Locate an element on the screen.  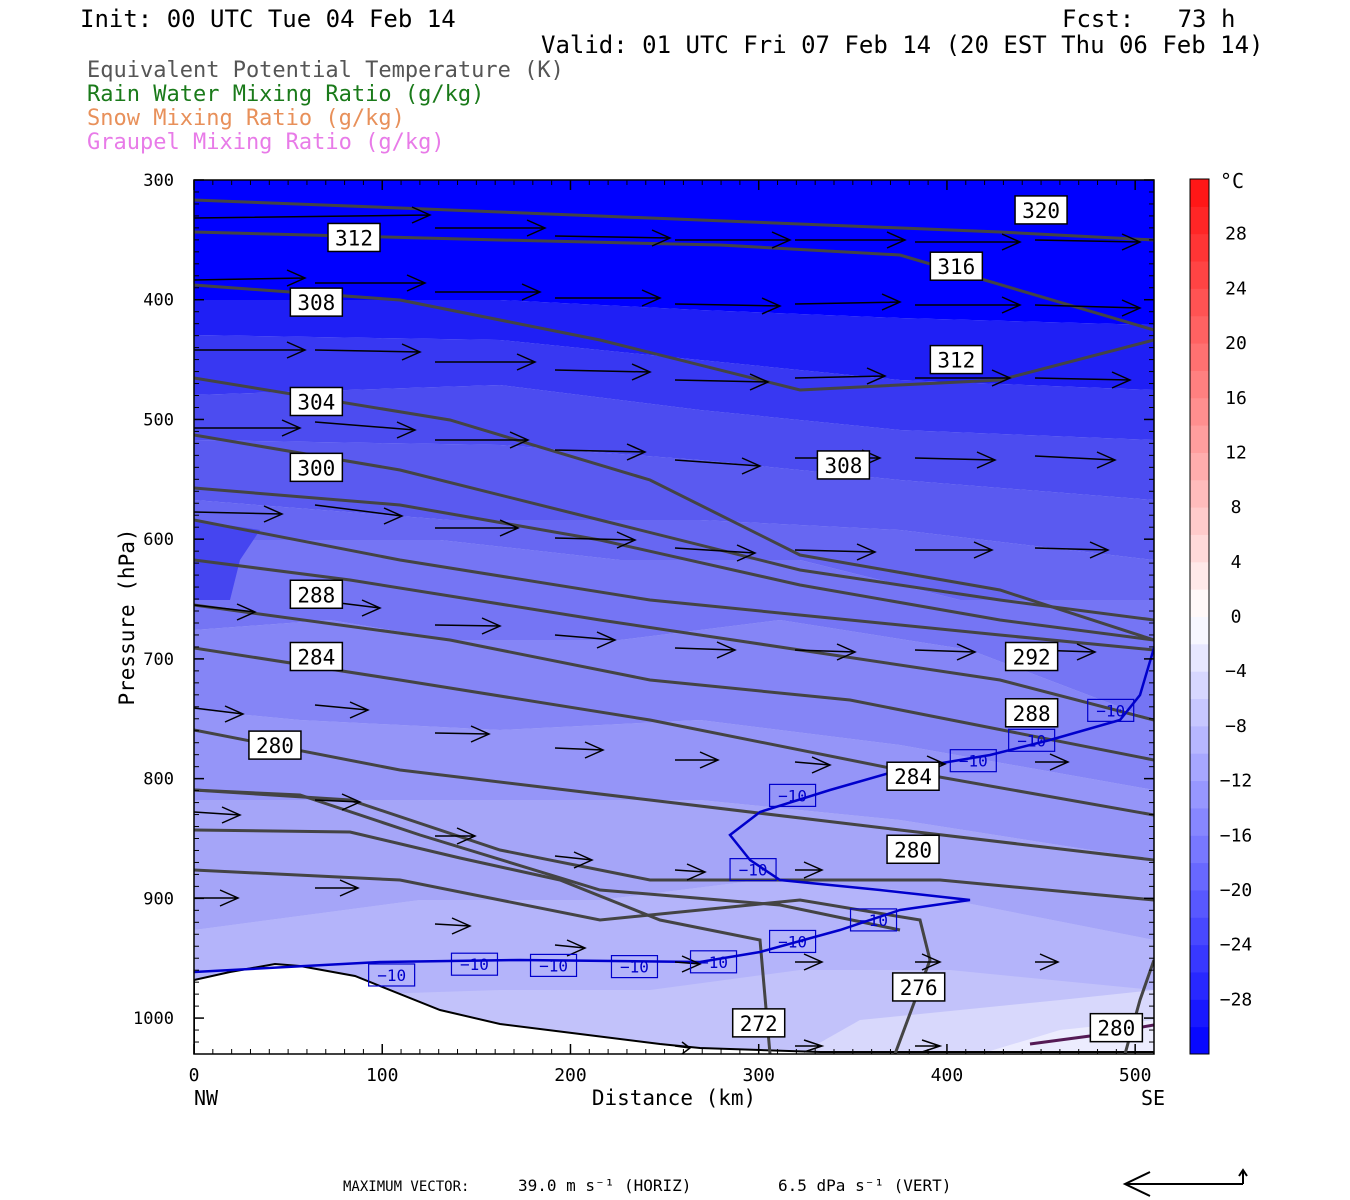
theta-e-label: 304 is located at coordinates (316, 401).